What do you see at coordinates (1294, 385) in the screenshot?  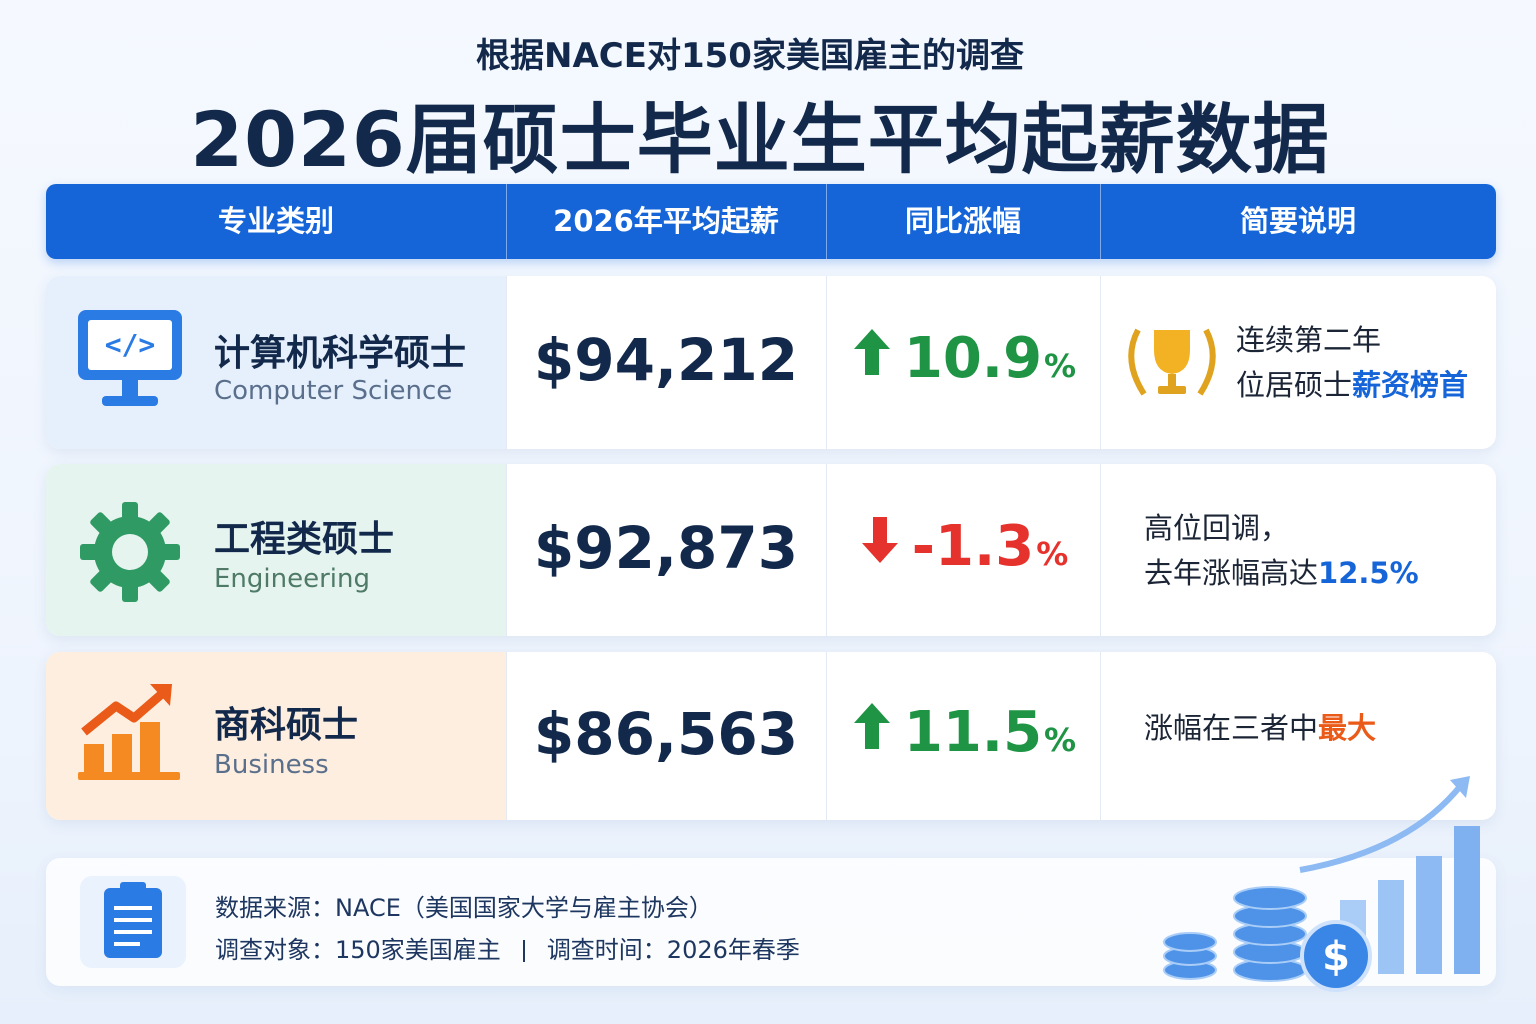 I see `note-text: 位居硕士` at bounding box center [1294, 385].